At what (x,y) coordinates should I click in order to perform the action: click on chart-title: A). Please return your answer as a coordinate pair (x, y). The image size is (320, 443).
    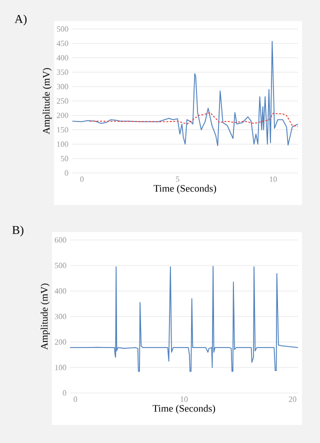
    Looking at the image, I should click on (20, 20).